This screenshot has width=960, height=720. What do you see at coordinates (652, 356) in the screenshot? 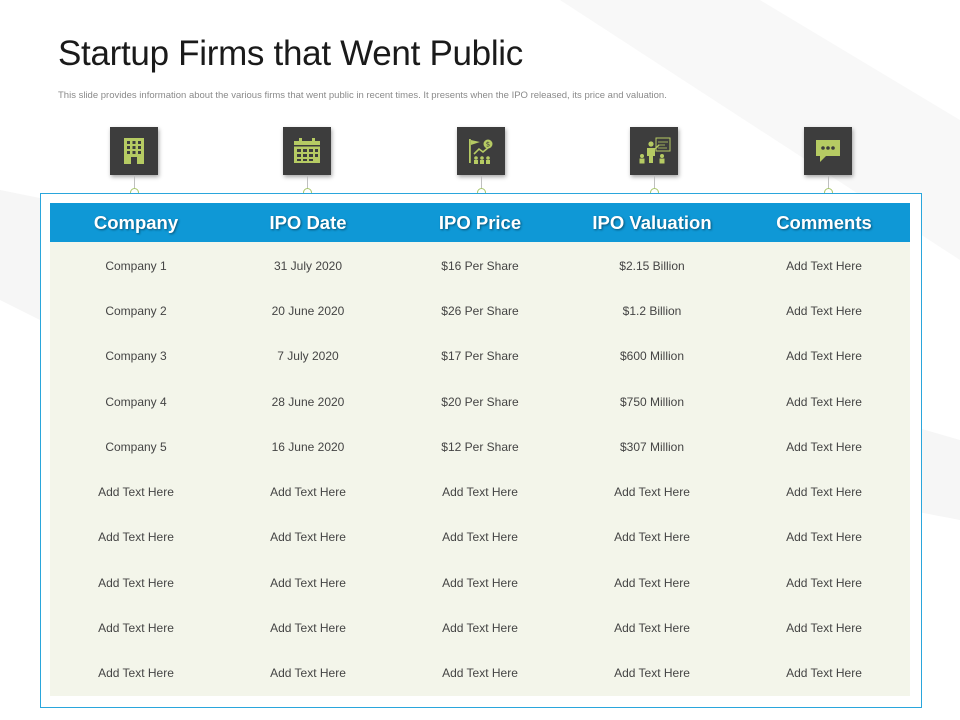
I see `table-cell: $600 Million` at bounding box center [652, 356].